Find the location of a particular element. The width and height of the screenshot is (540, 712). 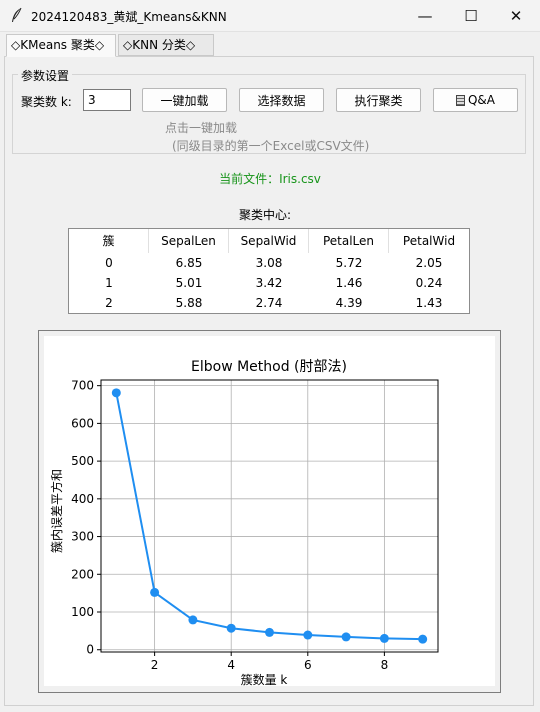

window-title: 2024120483_黄斌_Kmeans&KNN is located at coordinates (129, 17).